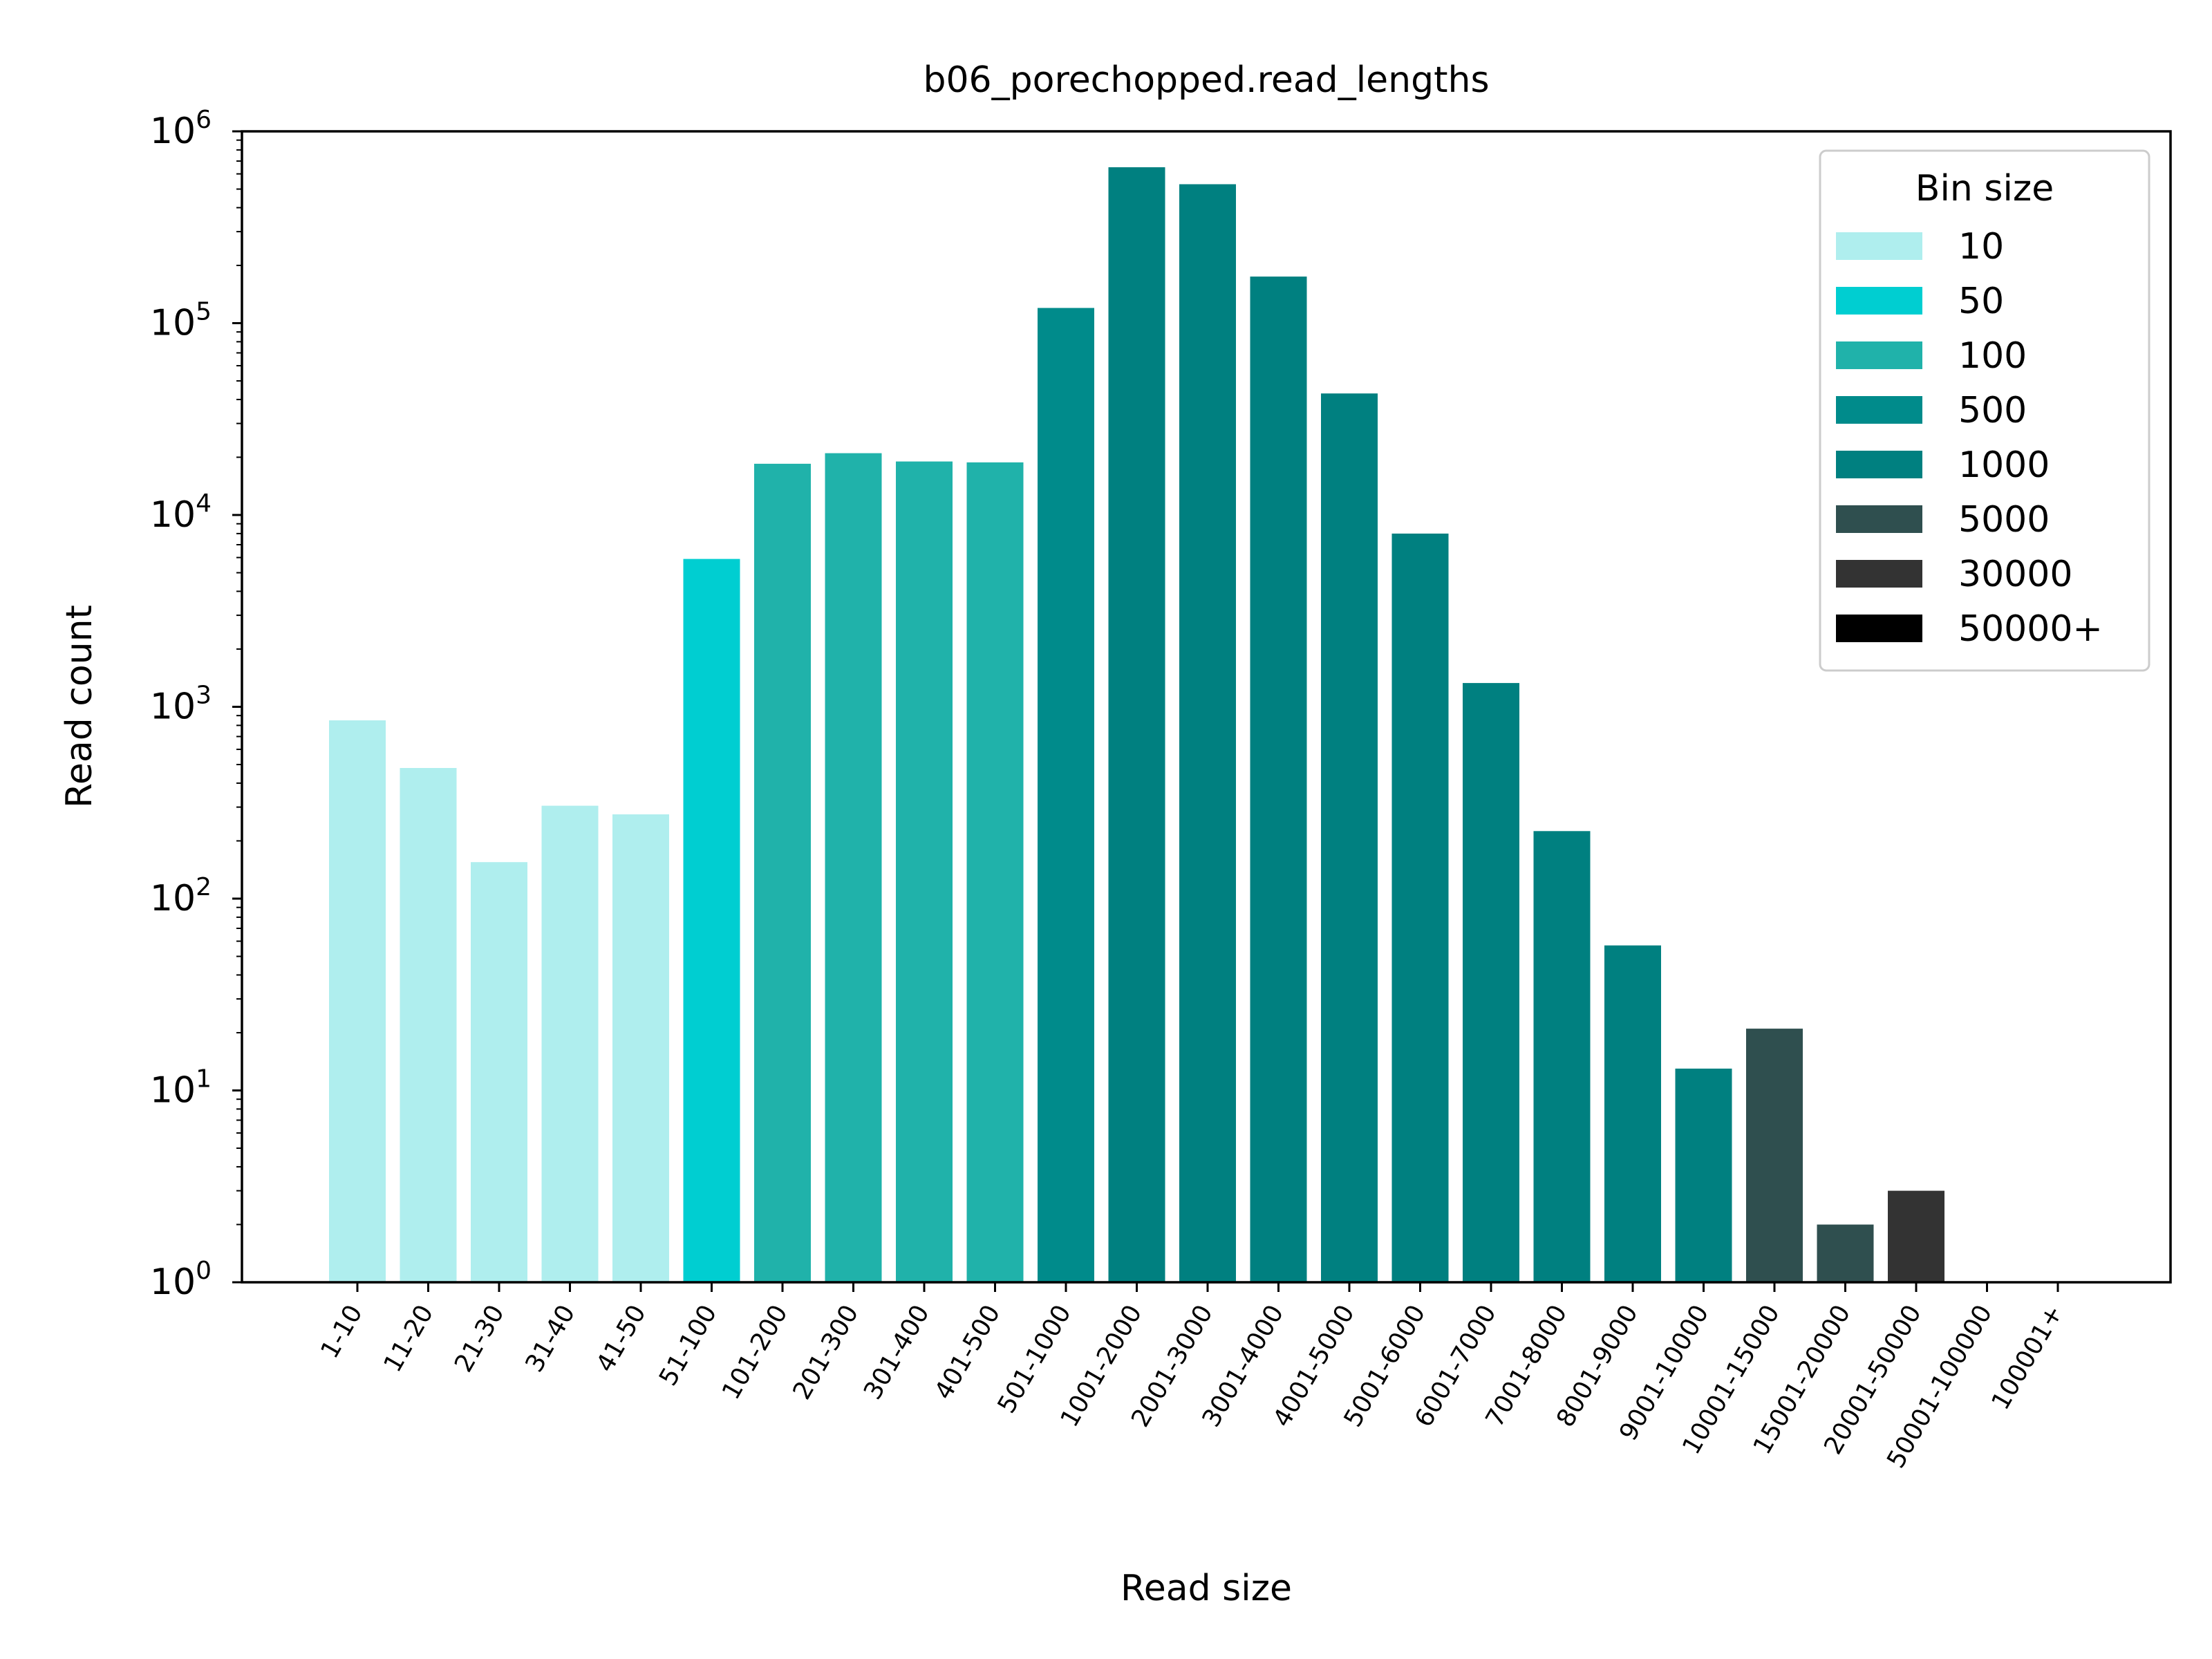  I want to click on y-tick-exponent: 2, so click(204, 887).